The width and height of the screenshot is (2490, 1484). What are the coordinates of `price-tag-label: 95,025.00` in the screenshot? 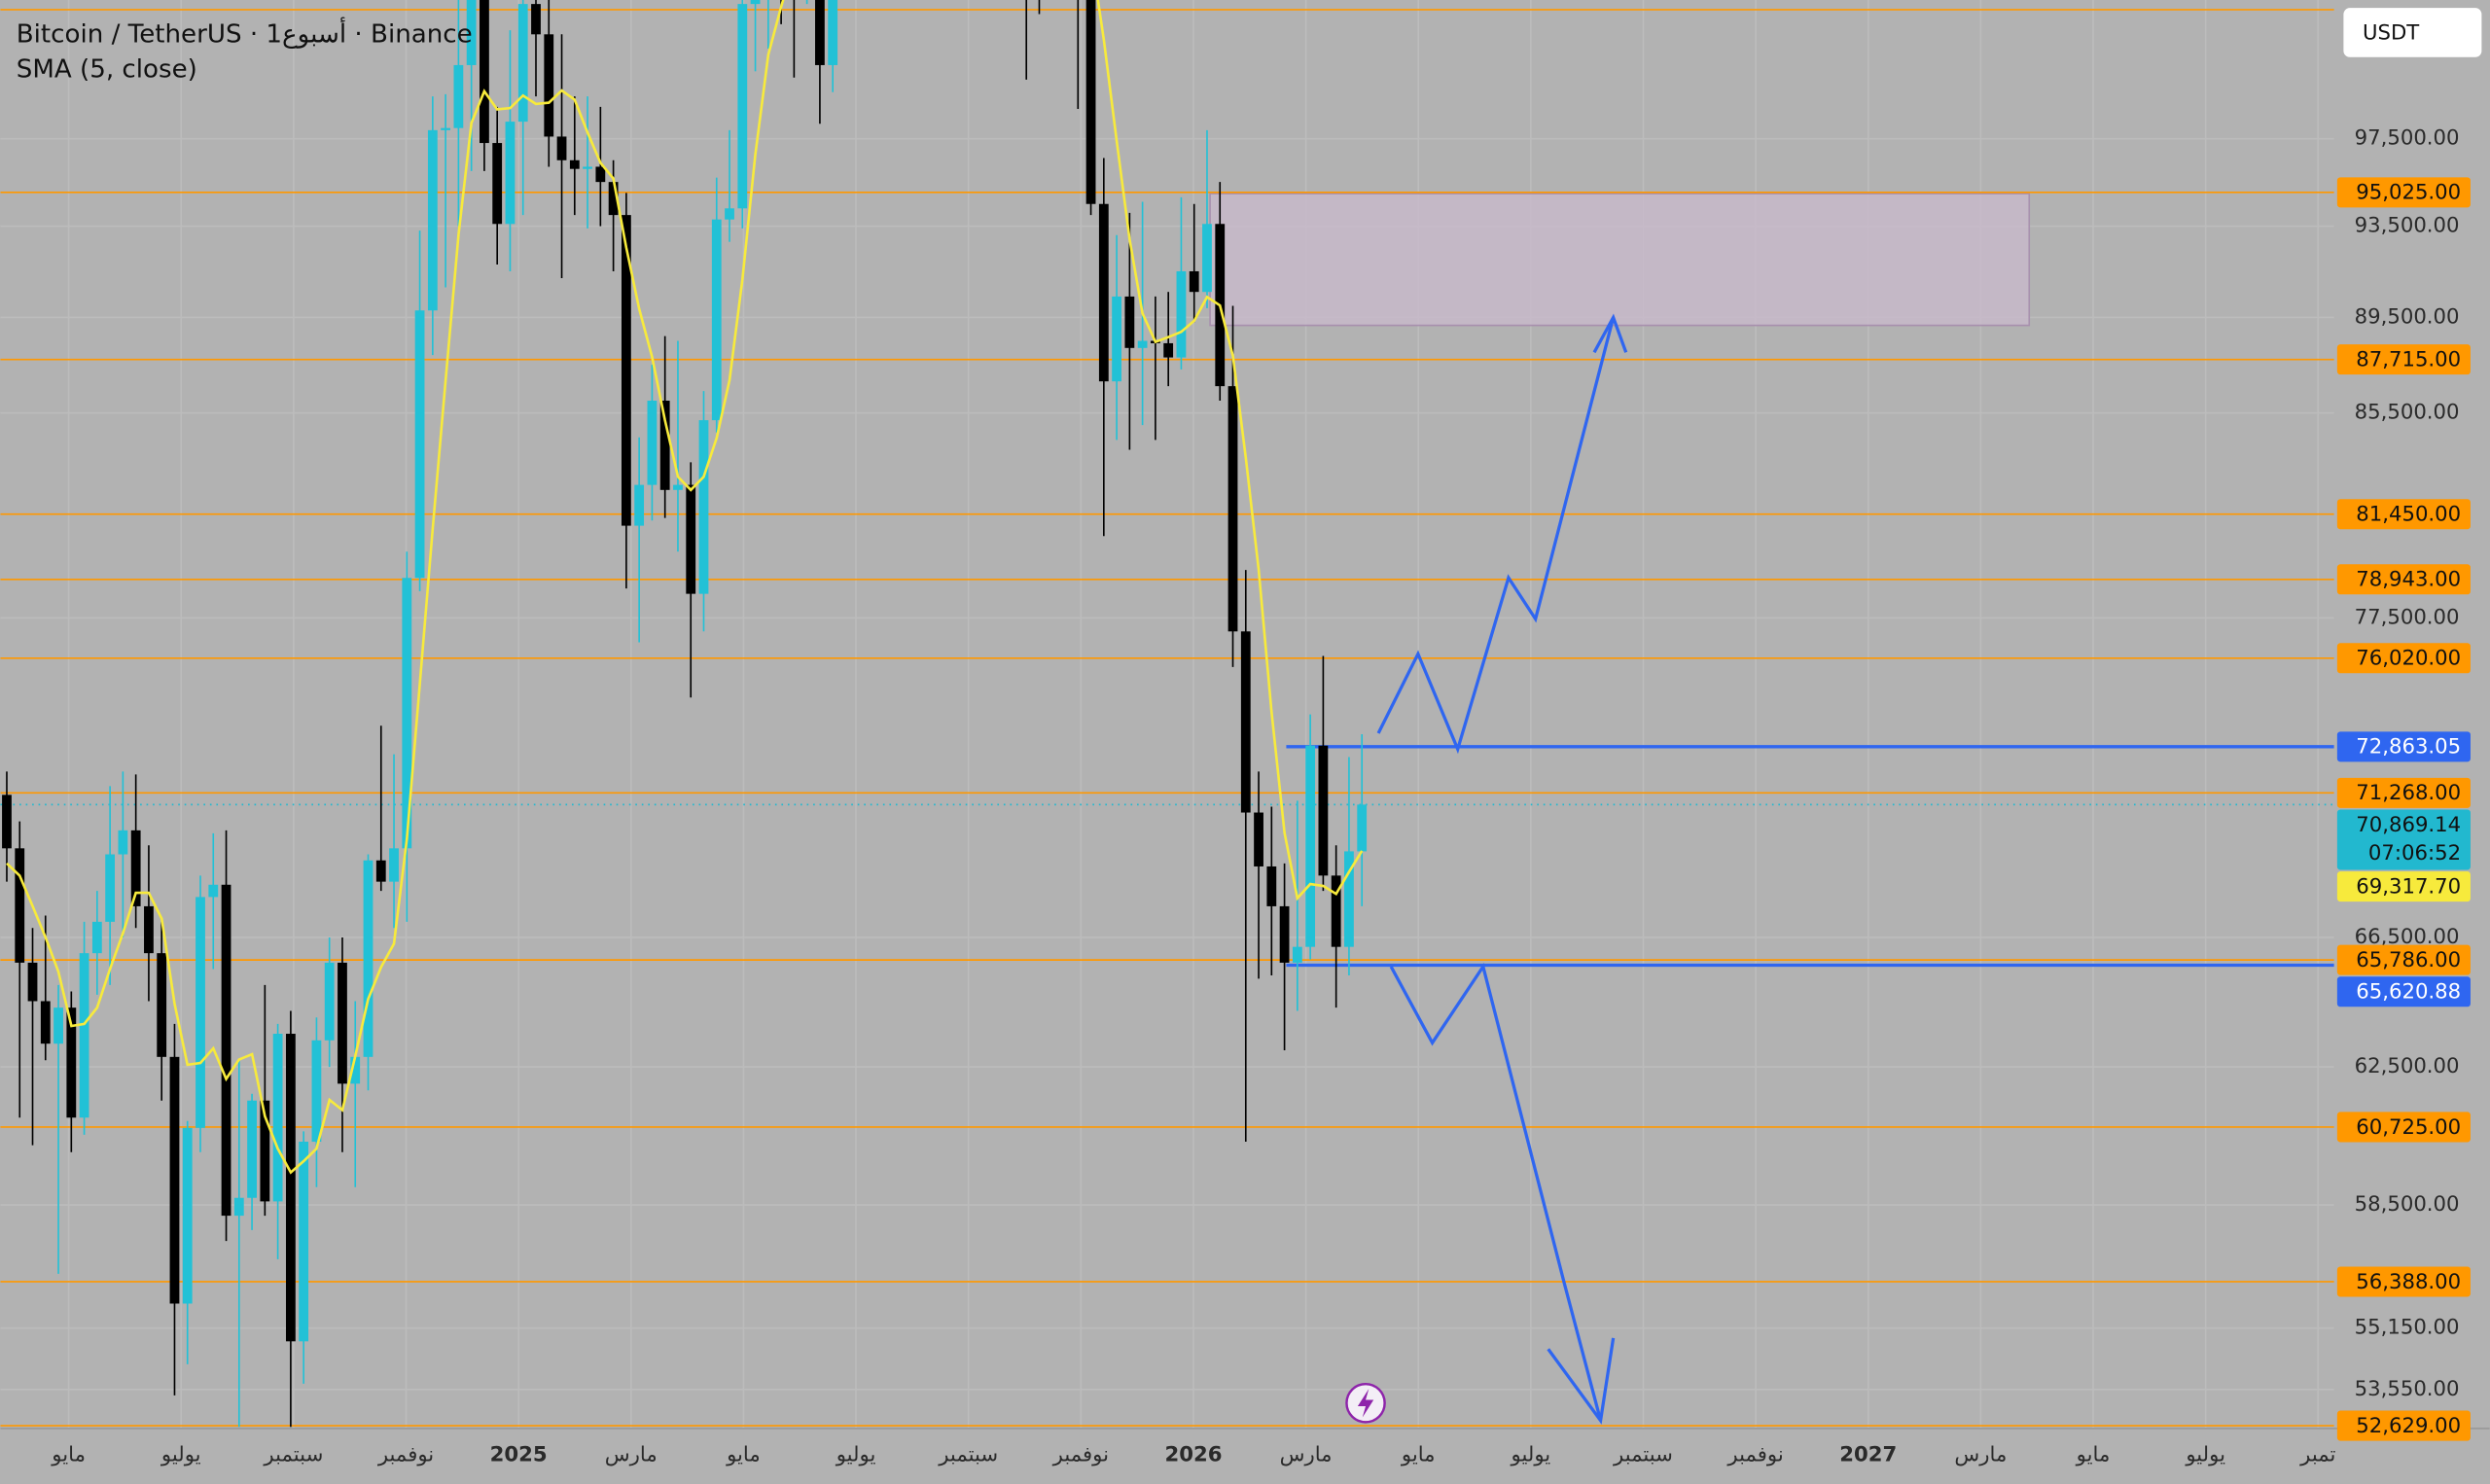 It's located at (2408, 193).